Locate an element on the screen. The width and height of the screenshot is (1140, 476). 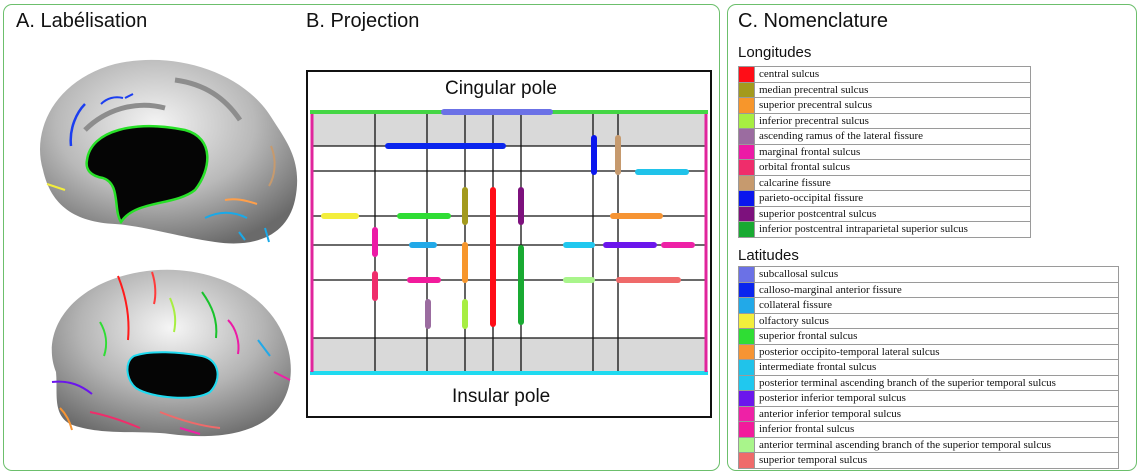
legend-row: calloso-marginal anterior fissure is located at coordinates (928, 289).